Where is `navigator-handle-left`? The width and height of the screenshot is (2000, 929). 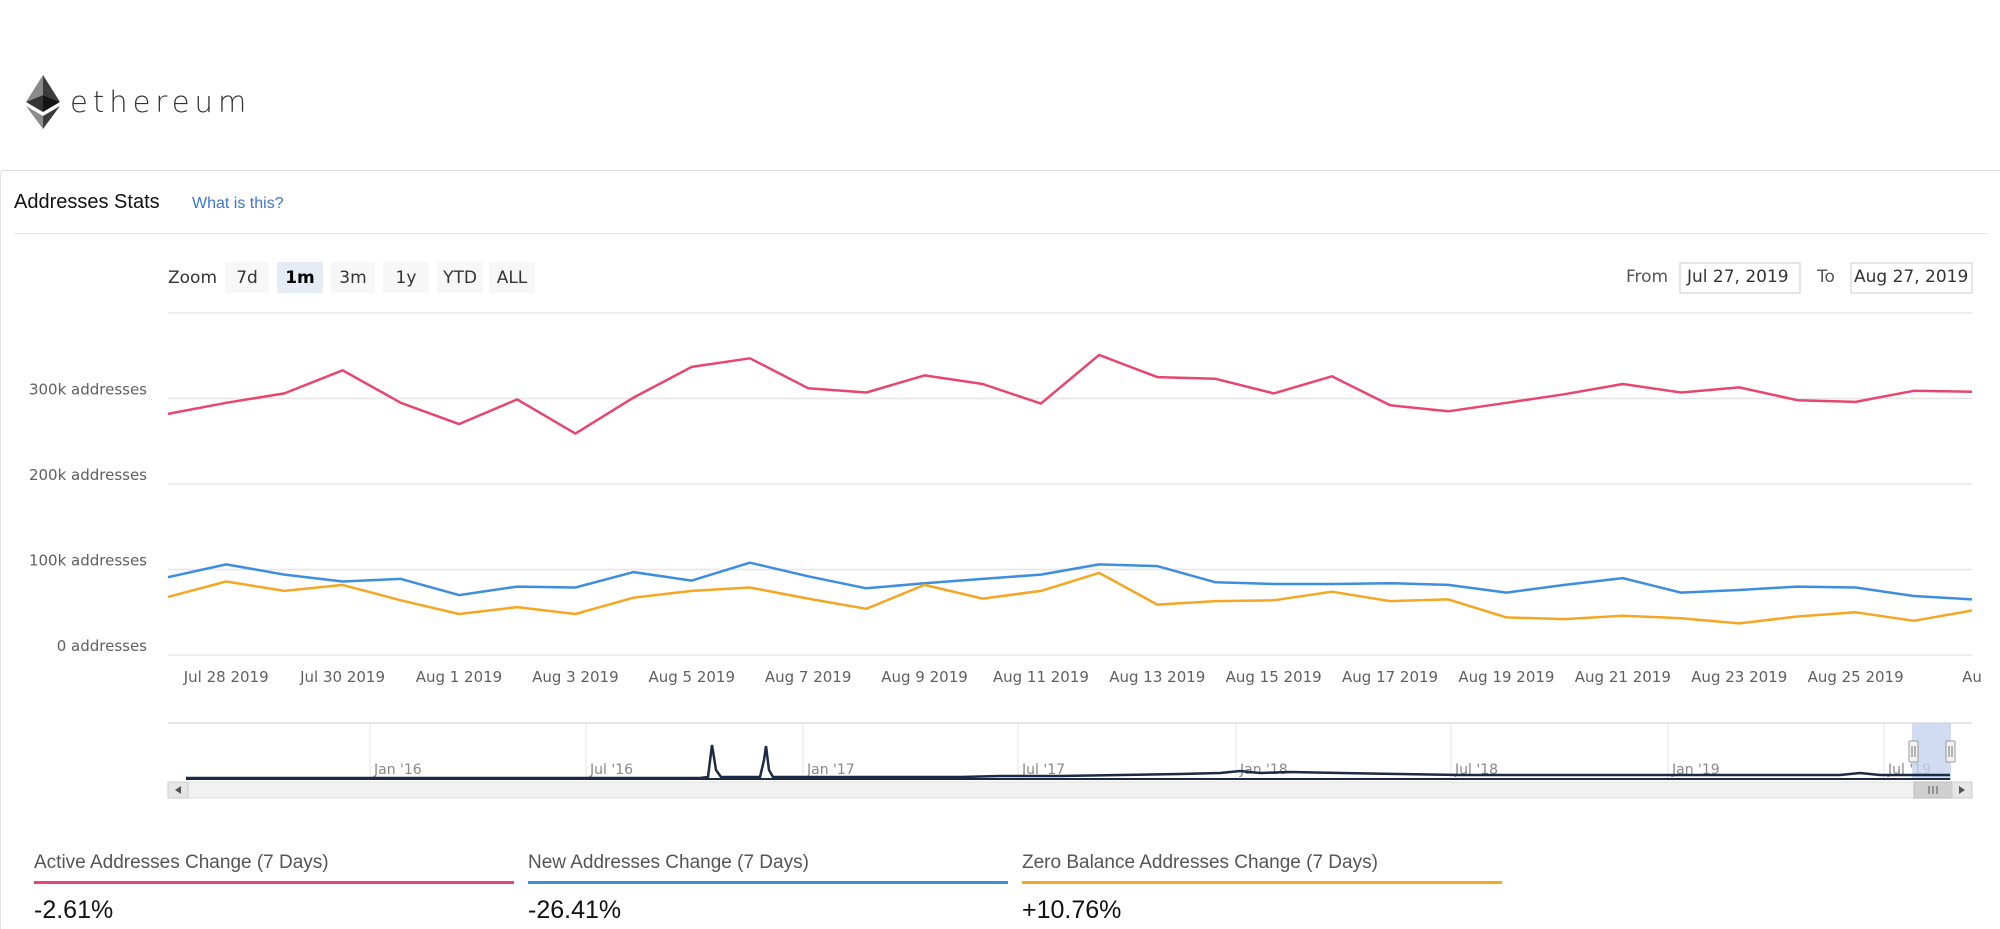
navigator-handle-left is located at coordinates (1913, 751).